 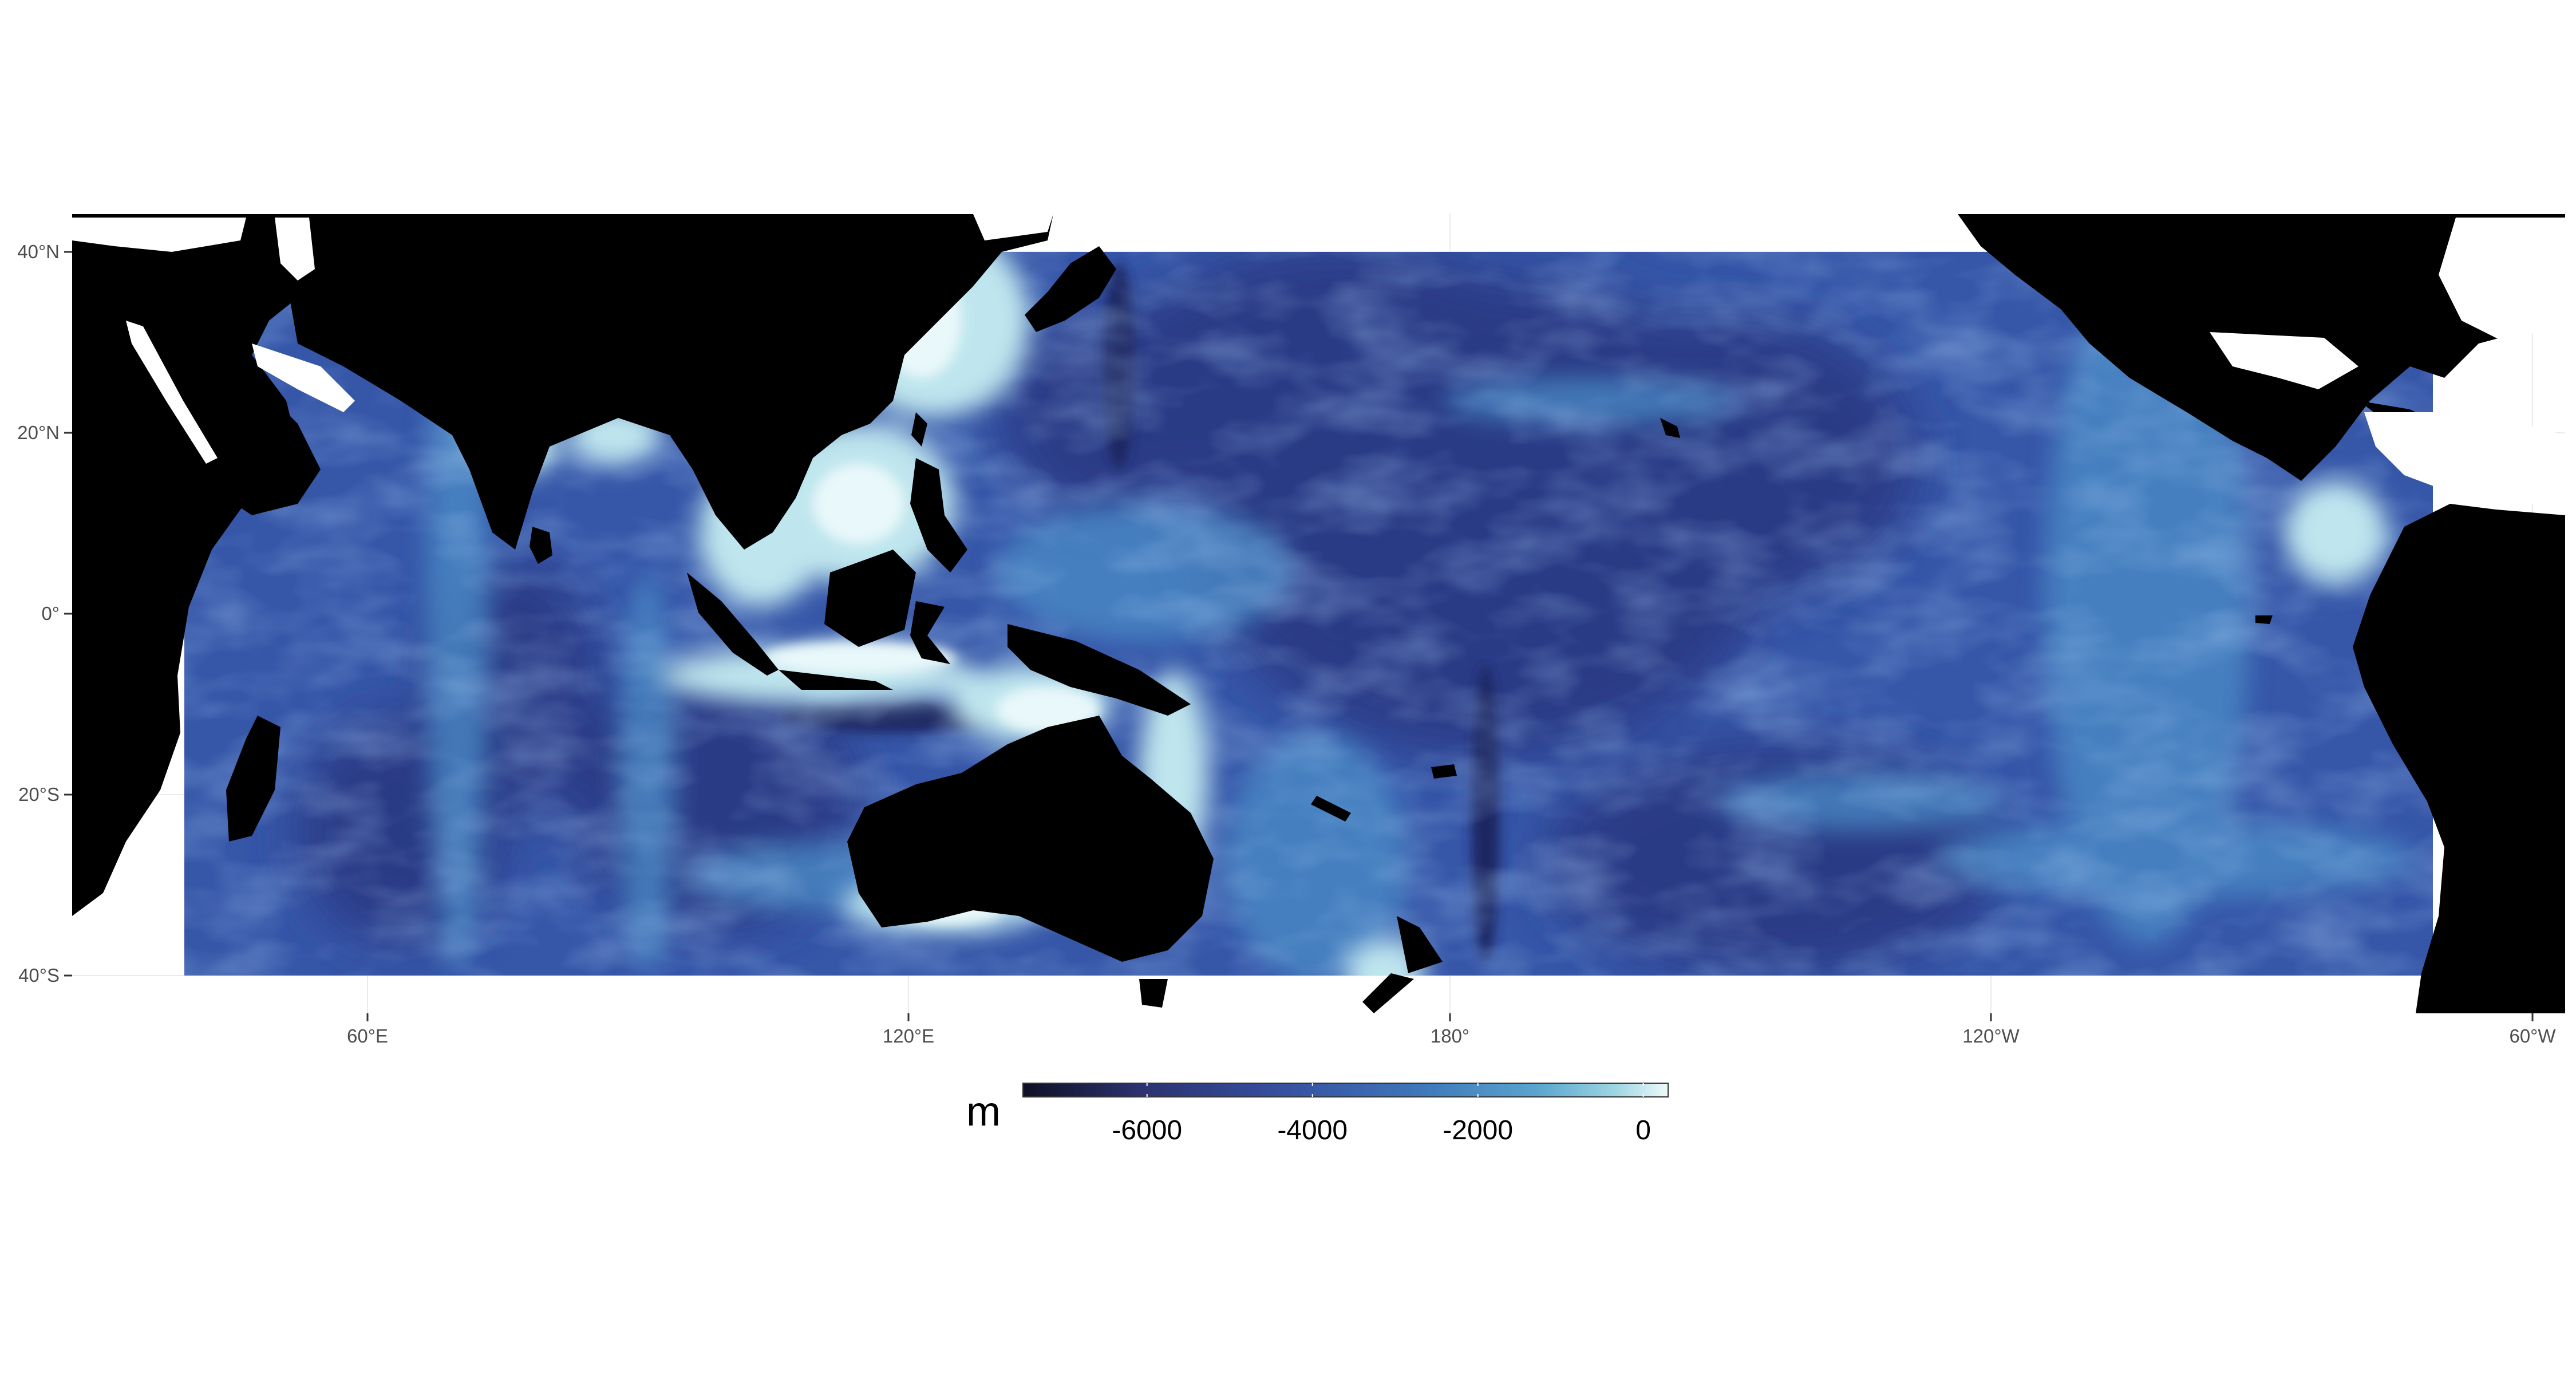 What do you see at coordinates (253, 779) in the screenshot?
I see `land-madagascar` at bounding box center [253, 779].